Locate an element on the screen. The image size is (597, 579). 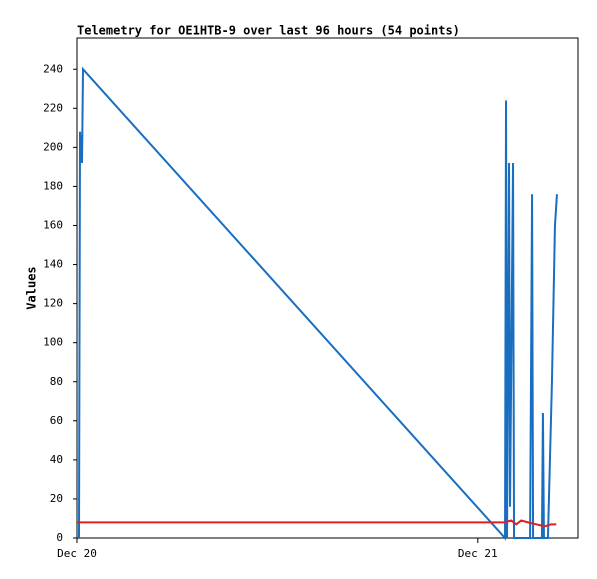
y-tick-label: 240 is located at coordinates (53, 68).